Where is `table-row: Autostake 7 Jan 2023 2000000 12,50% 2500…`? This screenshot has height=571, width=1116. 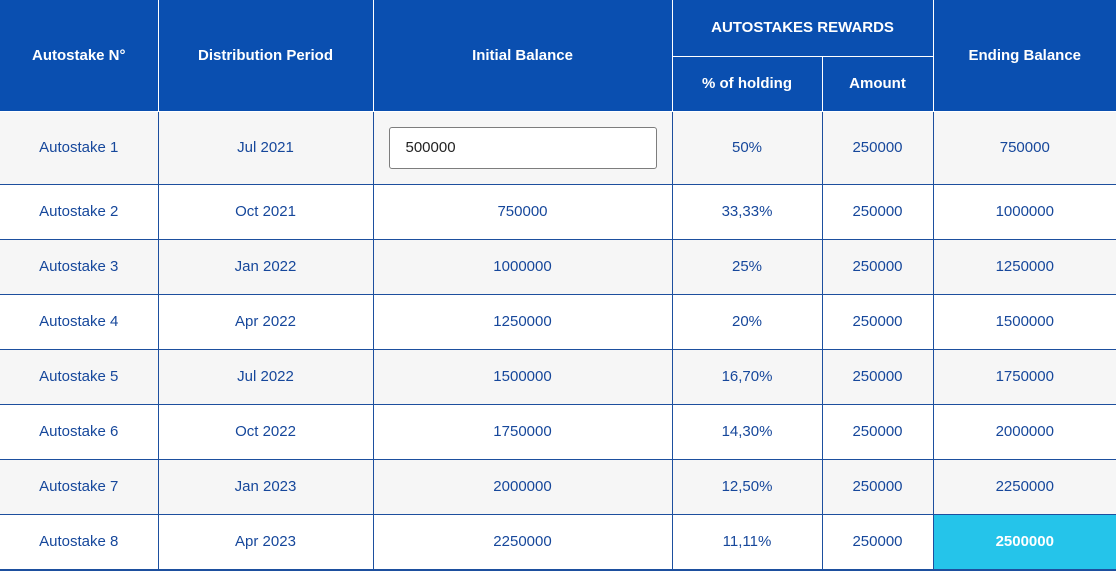
table-row: Autostake 7 Jan 2023 2000000 12,50% 2500… is located at coordinates (558, 487).